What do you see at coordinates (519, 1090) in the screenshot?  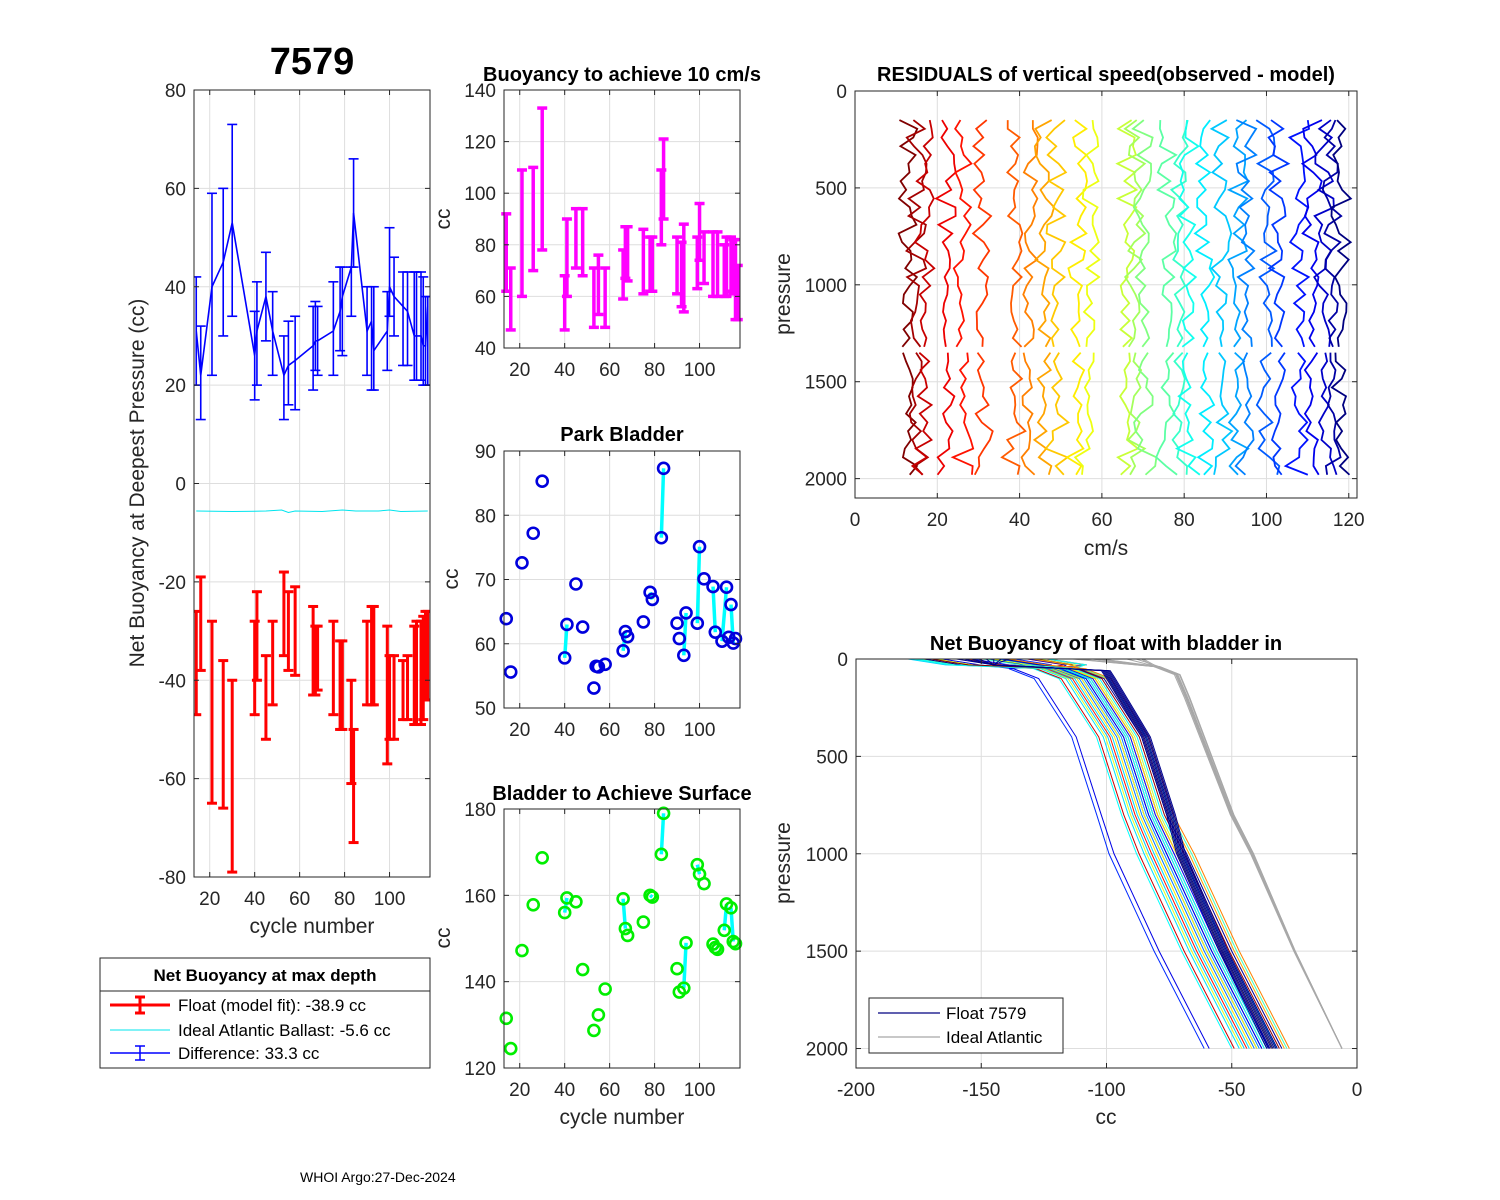 I see `x-tick-label: 20` at bounding box center [519, 1090].